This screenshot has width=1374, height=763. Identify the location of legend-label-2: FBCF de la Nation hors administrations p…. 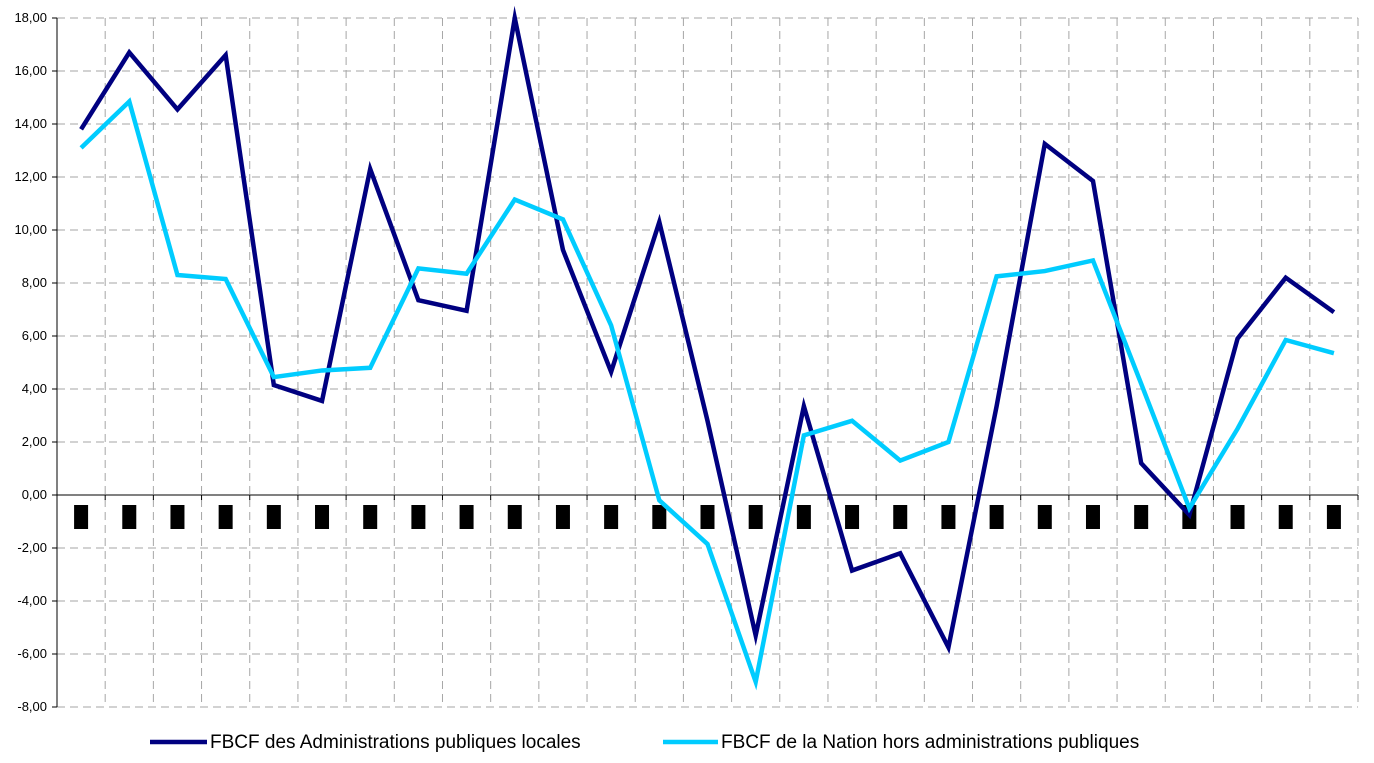
(930, 742).